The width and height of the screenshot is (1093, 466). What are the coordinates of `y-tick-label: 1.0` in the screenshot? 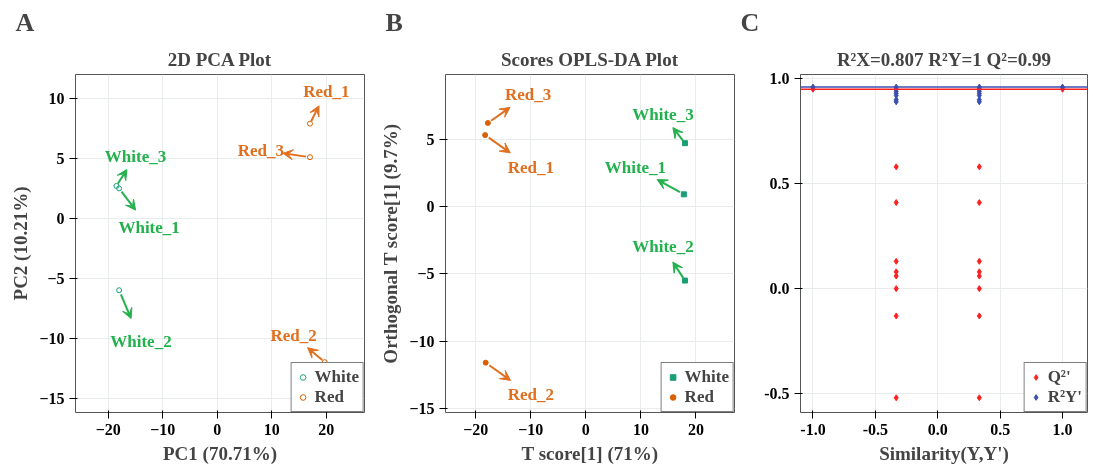 It's located at (779, 79).